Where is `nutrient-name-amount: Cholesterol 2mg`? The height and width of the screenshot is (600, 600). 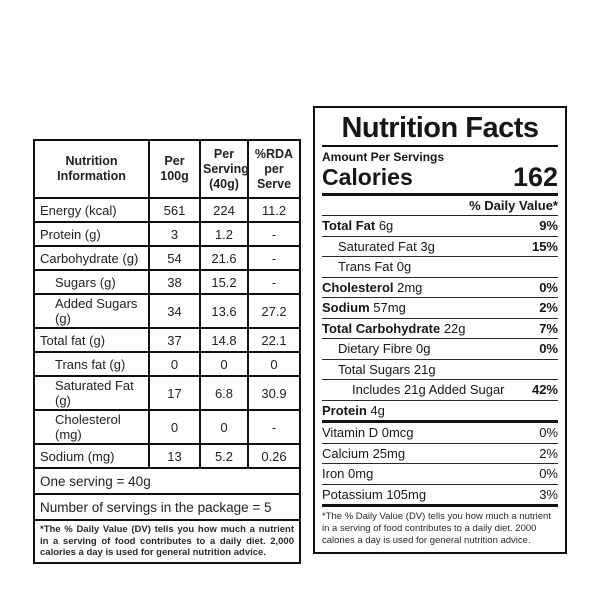 nutrient-name-amount: Cholesterol 2mg is located at coordinates (372, 287).